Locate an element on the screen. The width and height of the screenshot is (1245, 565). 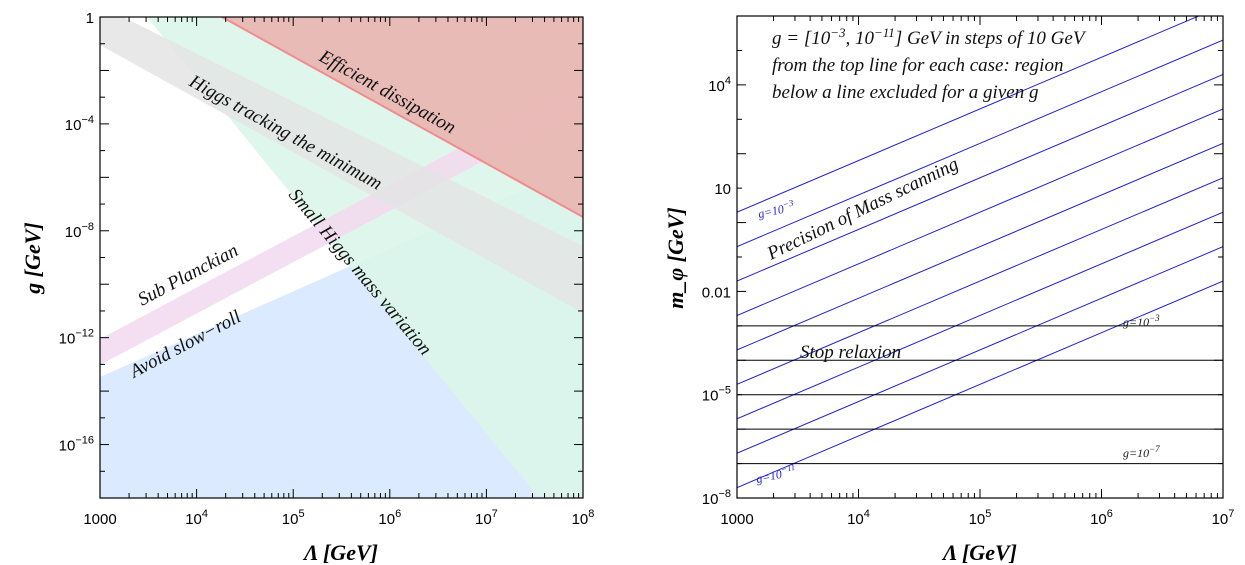
right-y-axis-title: m_φ [GeV] is located at coordinates (675, 257).